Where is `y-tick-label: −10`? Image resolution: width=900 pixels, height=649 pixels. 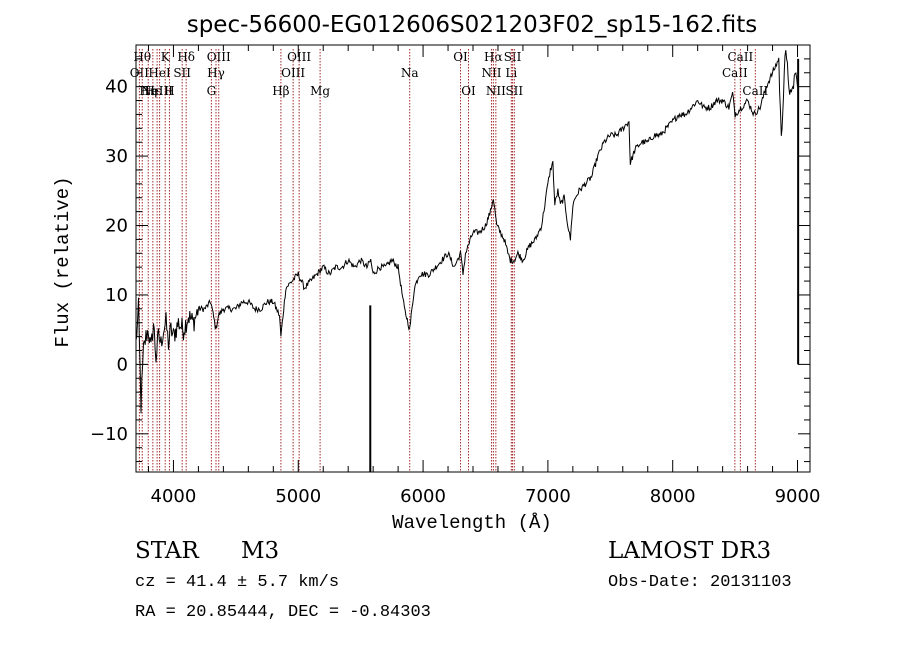
y-tick-label: −10 is located at coordinates (109, 434).